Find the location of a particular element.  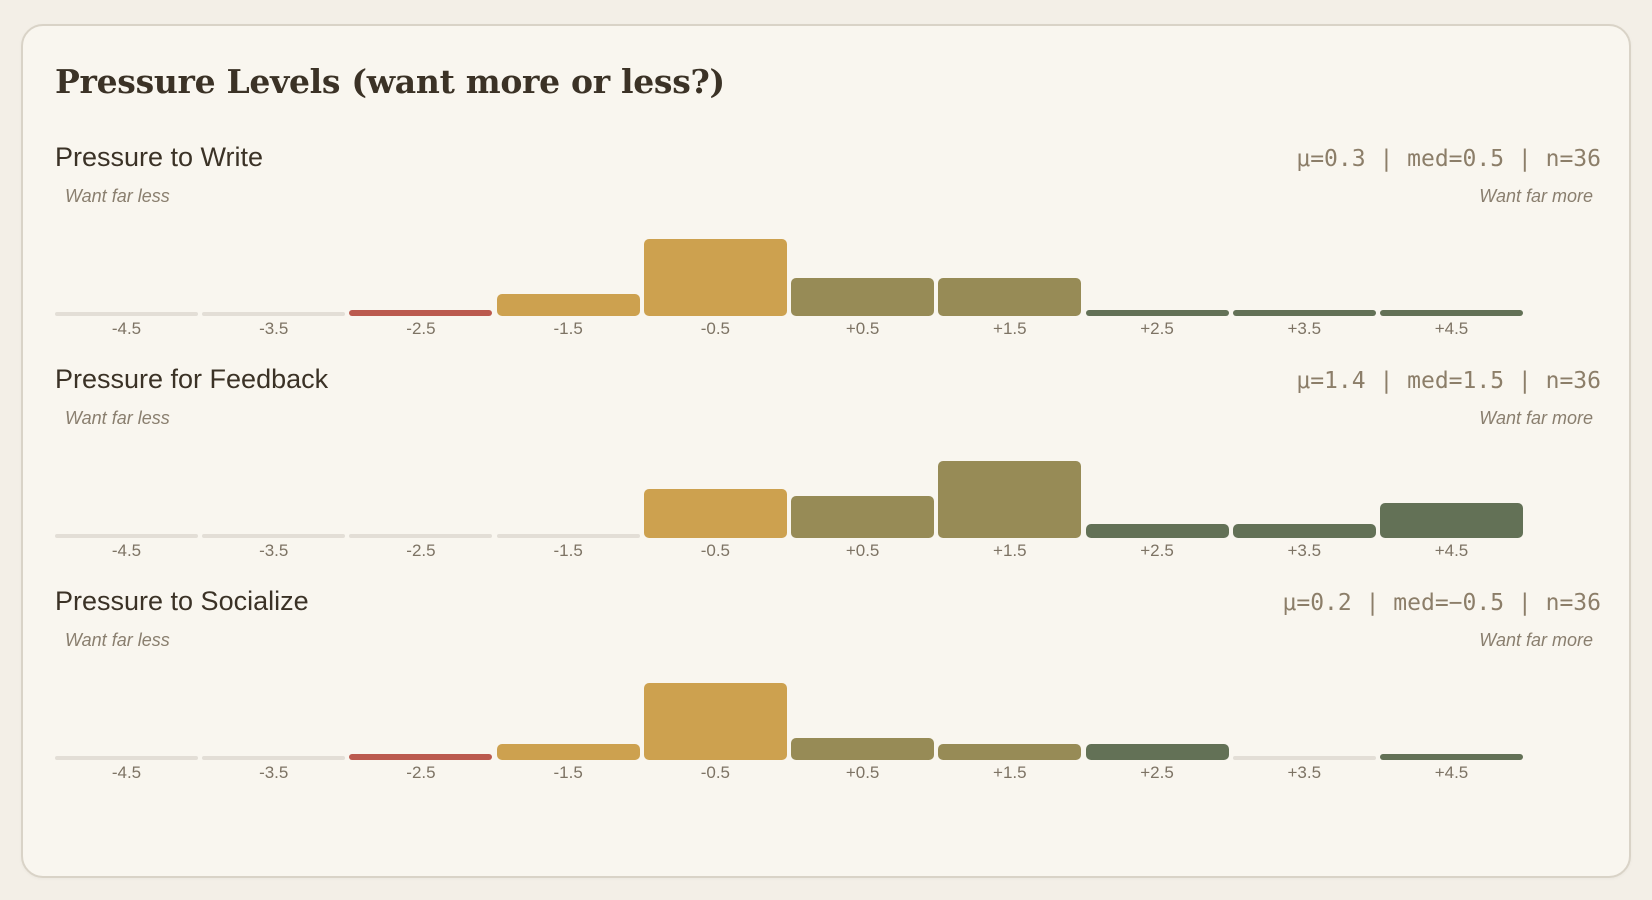

chart-title: Pressure for Feedback is located at coordinates (192, 379).